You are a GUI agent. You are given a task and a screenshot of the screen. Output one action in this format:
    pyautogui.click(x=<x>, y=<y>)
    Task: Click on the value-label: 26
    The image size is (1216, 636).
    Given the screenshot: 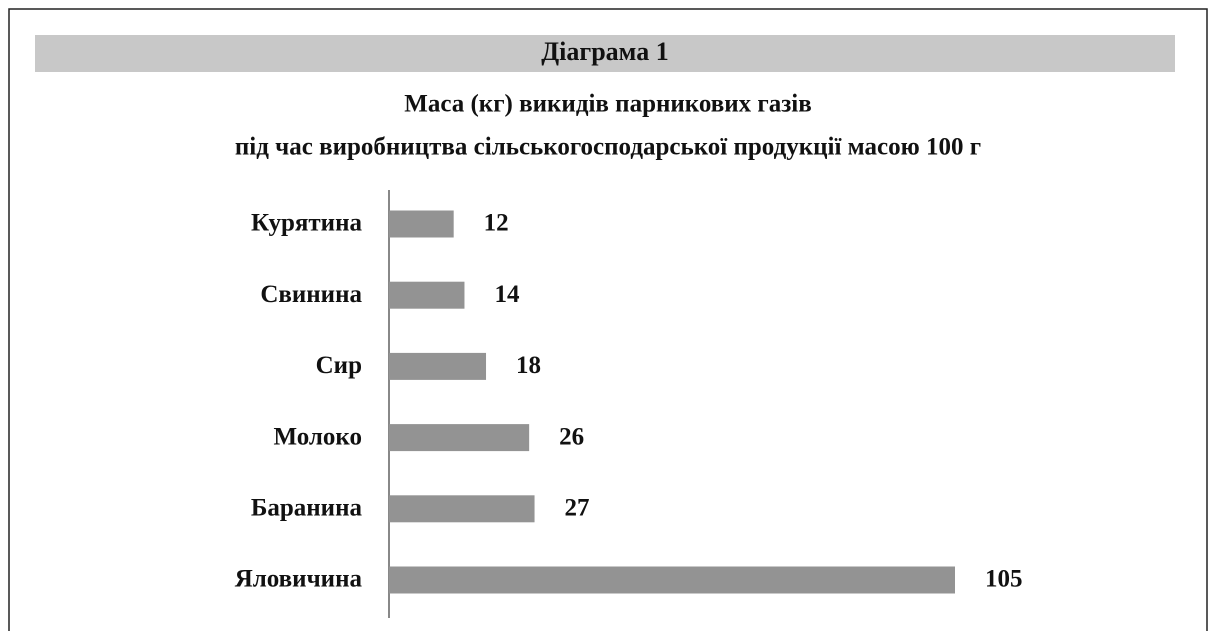 What is the action you would take?
    pyautogui.click(x=571, y=436)
    